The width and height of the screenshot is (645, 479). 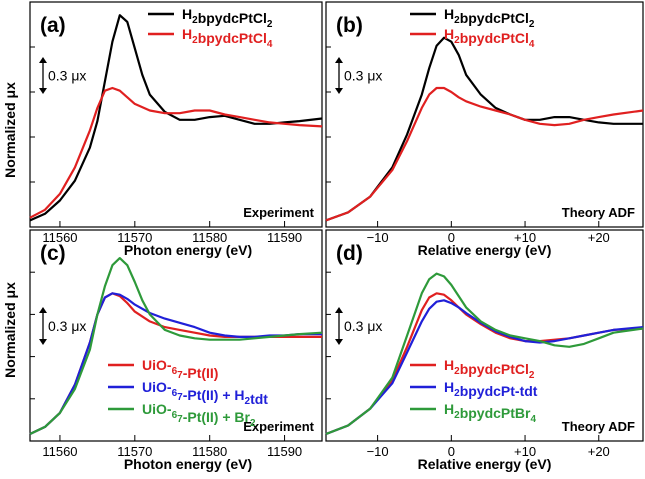 I want to click on series-line-h2bpydcpt-tdt, so click(x=484, y=367).